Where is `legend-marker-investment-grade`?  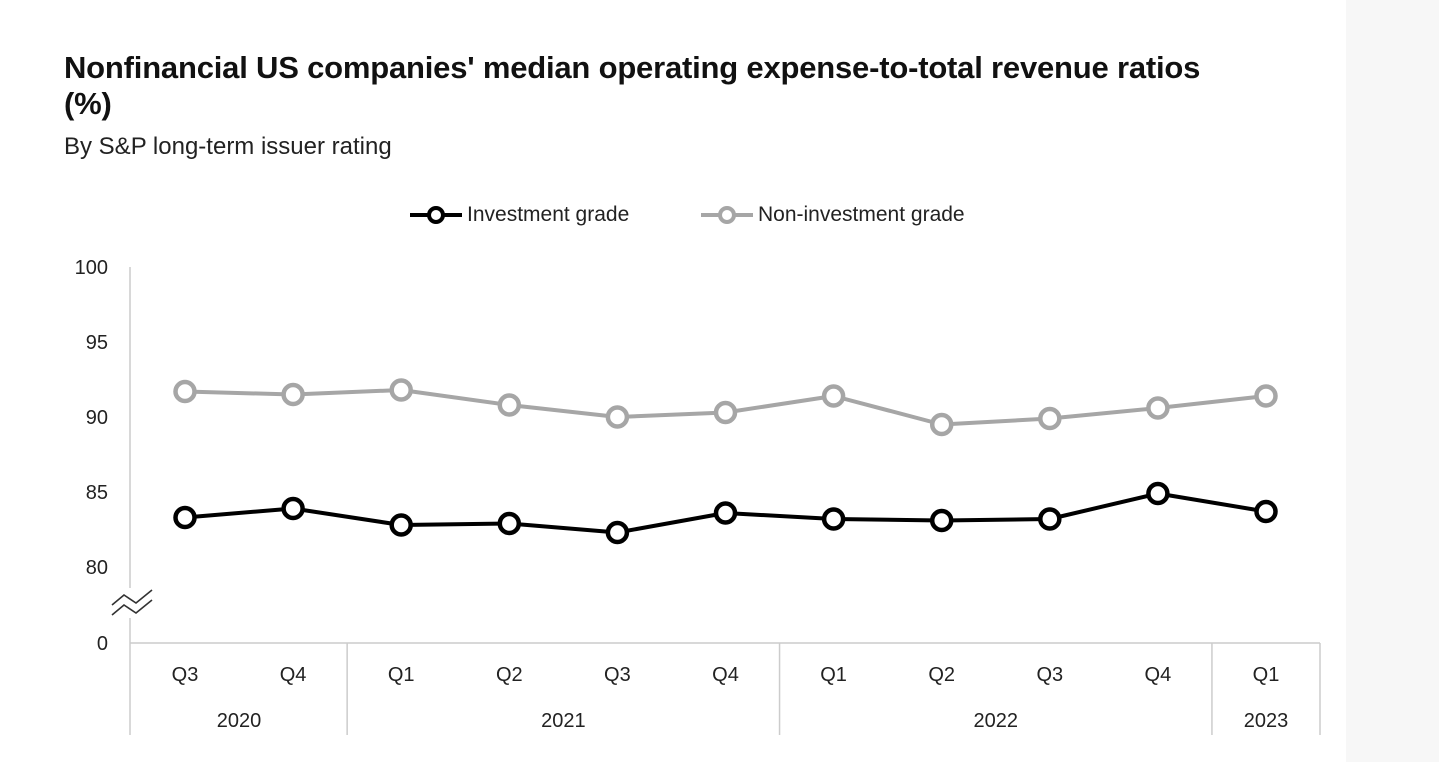 legend-marker-investment-grade is located at coordinates (436, 215).